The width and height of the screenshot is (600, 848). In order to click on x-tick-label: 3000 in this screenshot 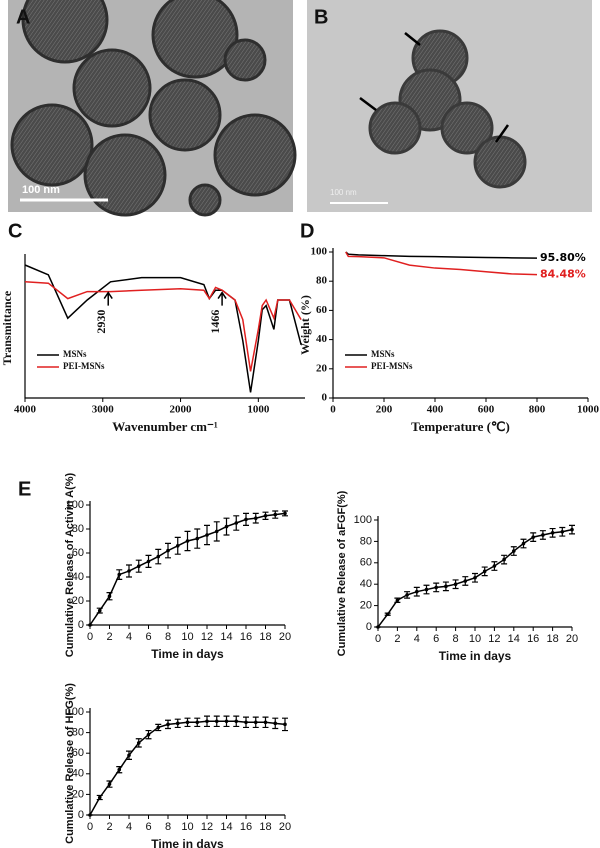, I will do `click(103, 410)`.